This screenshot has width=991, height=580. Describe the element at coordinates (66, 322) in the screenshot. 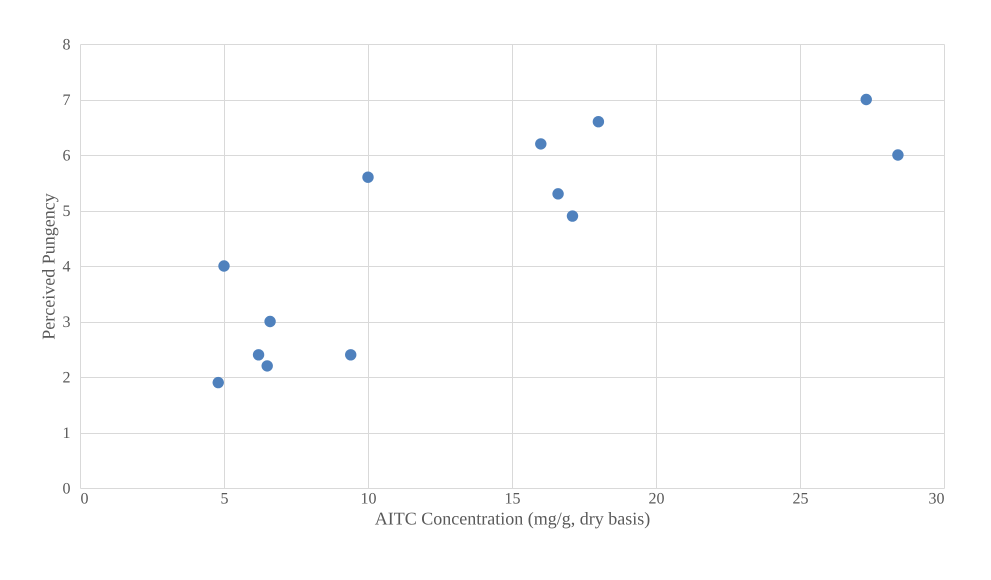

I see `y-tick-label: 3` at that location.